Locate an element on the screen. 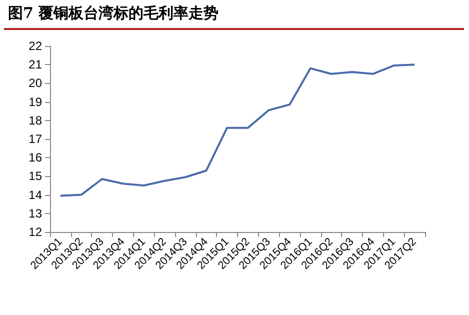  y-tick-label: 20 is located at coordinates (35, 83).